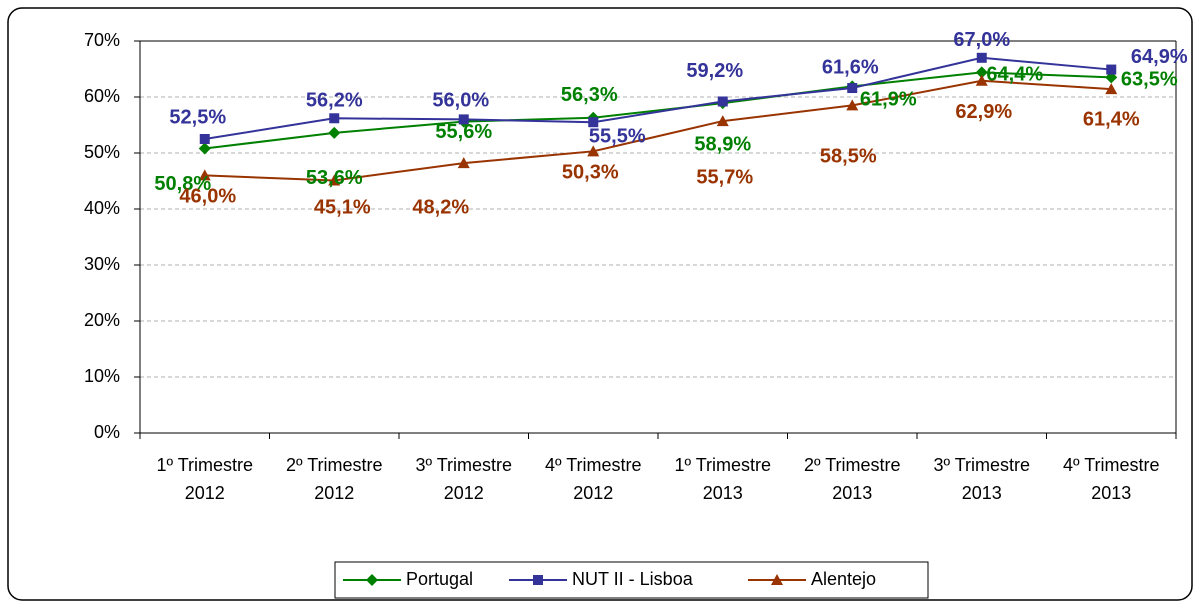  What do you see at coordinates (102, 96) in the screenshot?
I see `y-tick-label: 60%` at bounding box center [102, 96].